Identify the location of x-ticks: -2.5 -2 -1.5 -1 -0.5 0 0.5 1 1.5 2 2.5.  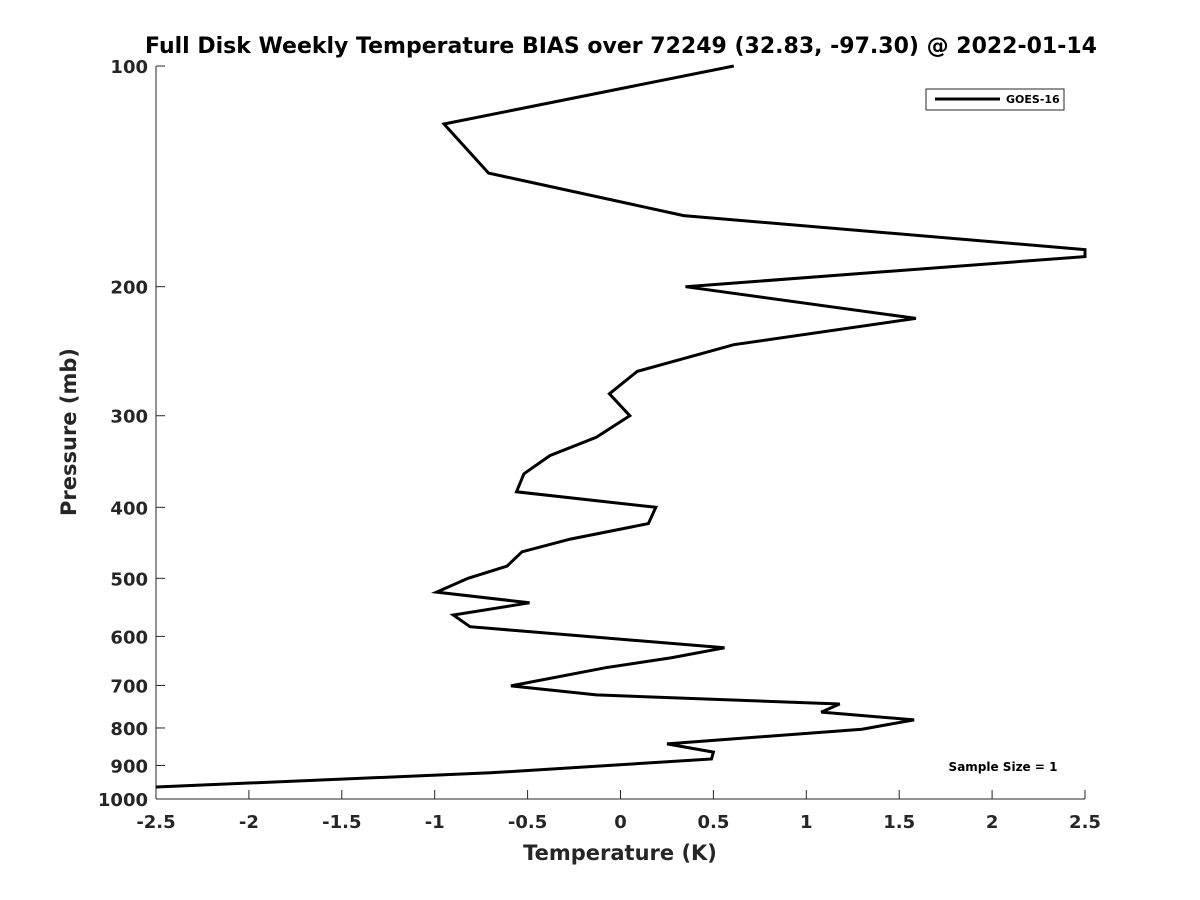
(618, 811).